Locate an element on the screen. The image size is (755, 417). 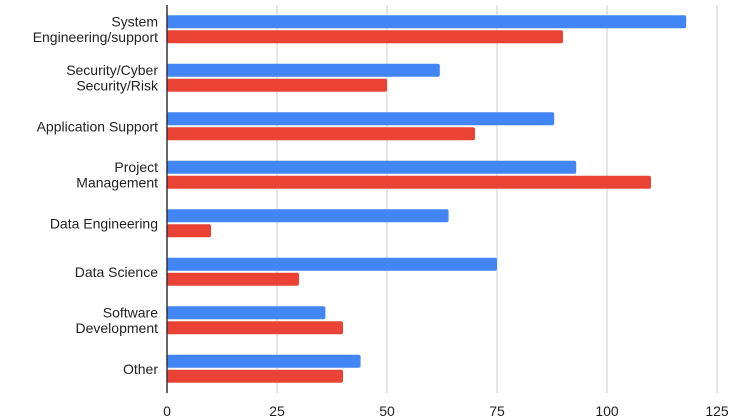
x-tick-label: 75 is located at coordinates (497, 410).